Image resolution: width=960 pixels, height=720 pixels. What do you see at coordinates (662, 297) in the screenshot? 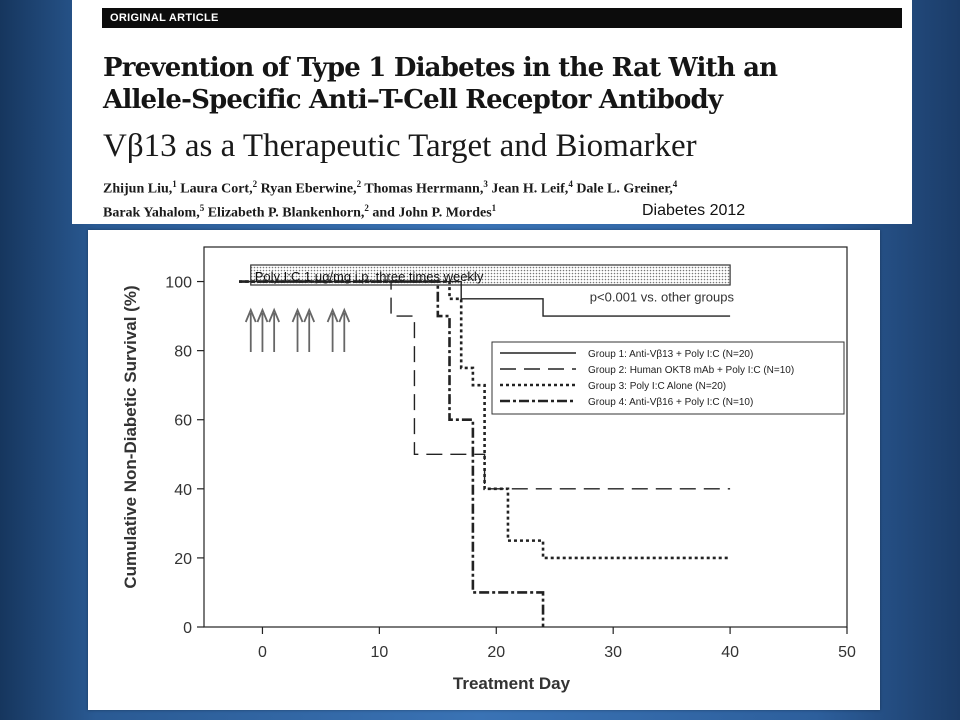
I see `p-value-annotation: p<0.001 vs. other groups` at bounding box center [662, 297].